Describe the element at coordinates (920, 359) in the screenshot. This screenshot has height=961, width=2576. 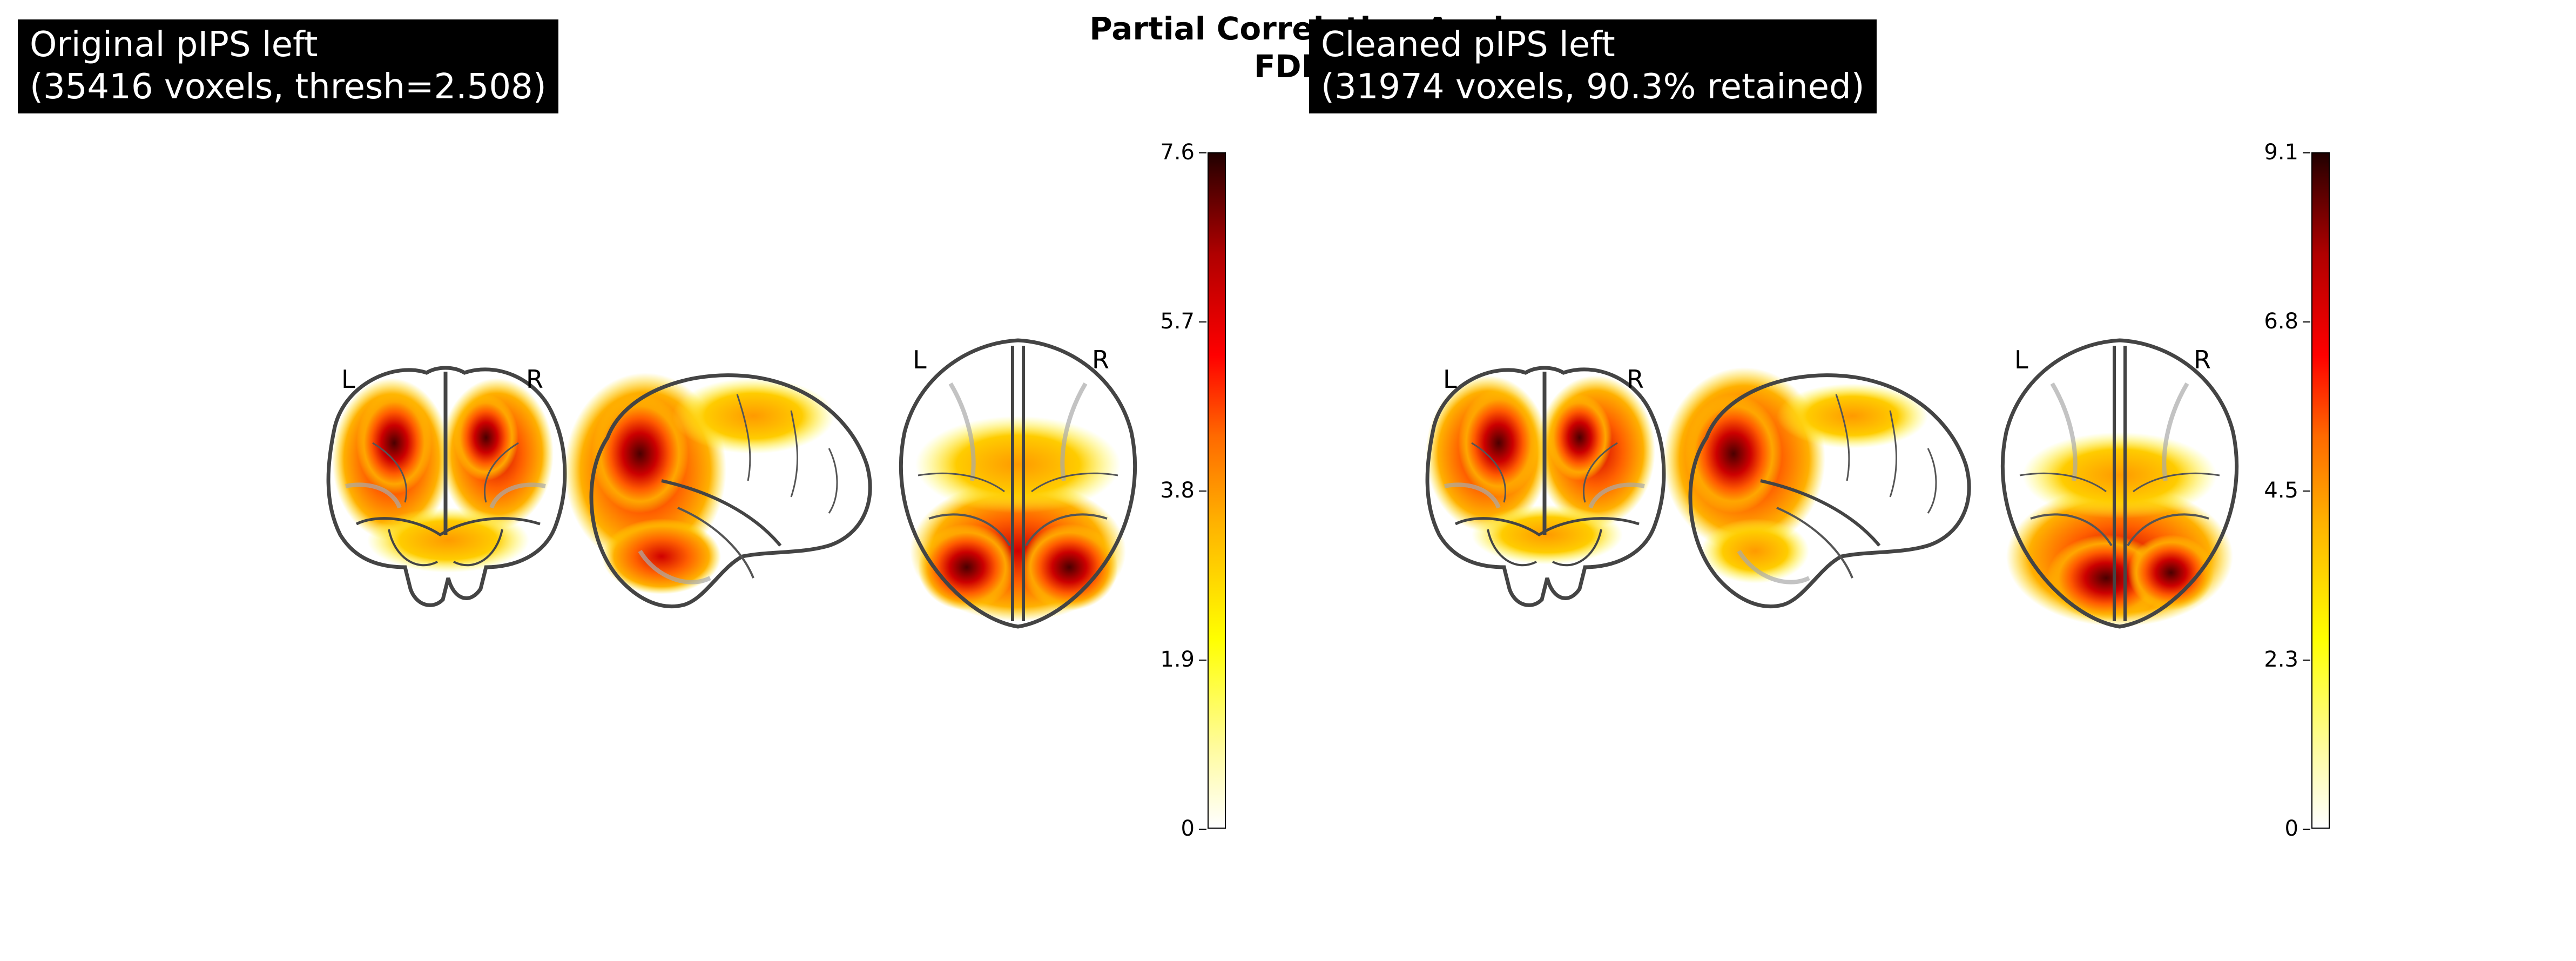
I see `left-axial-orientation-L: L` at that location.